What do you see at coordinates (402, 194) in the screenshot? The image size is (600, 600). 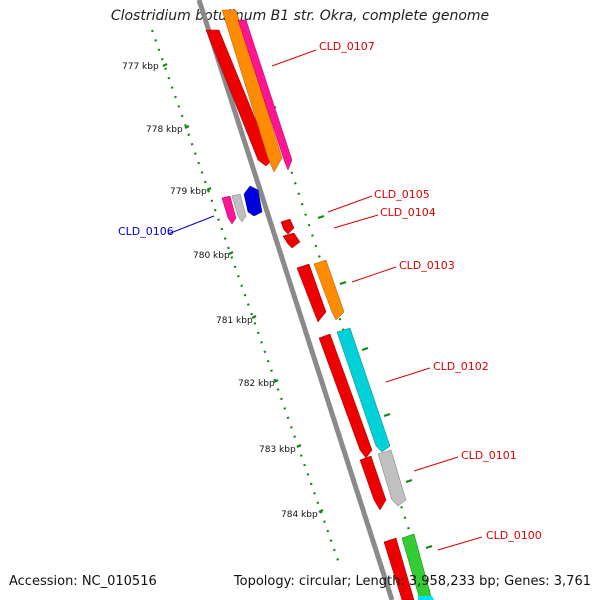 I see `gene-label-cld-0105: CLD_0105` at bounding box center [402, 194].